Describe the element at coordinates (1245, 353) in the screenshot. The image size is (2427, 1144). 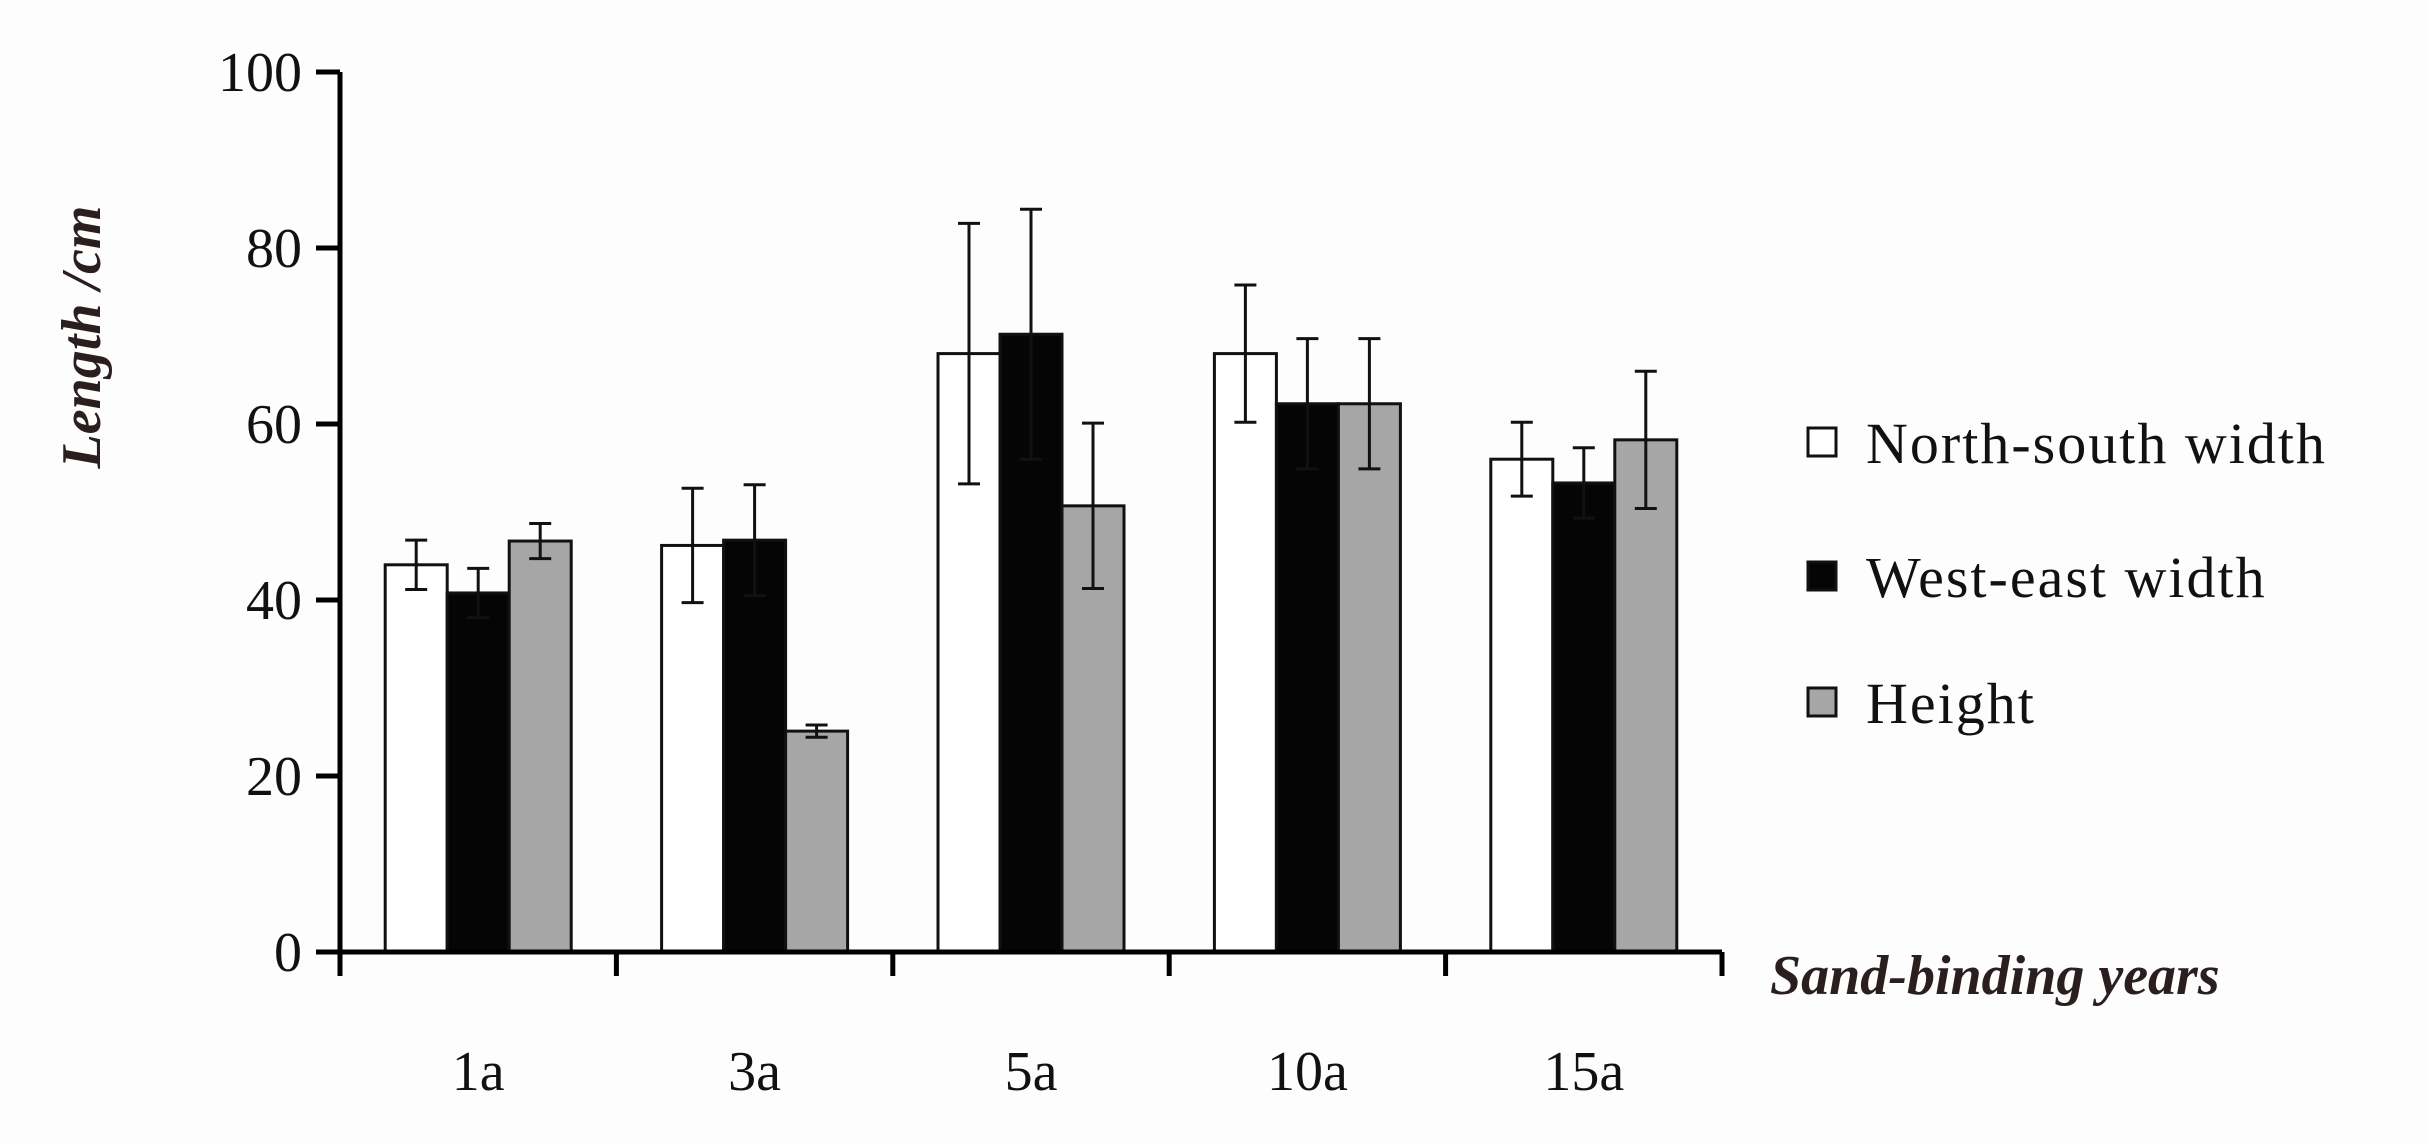
I see `error-bar-10a-north-south-width` at that location.